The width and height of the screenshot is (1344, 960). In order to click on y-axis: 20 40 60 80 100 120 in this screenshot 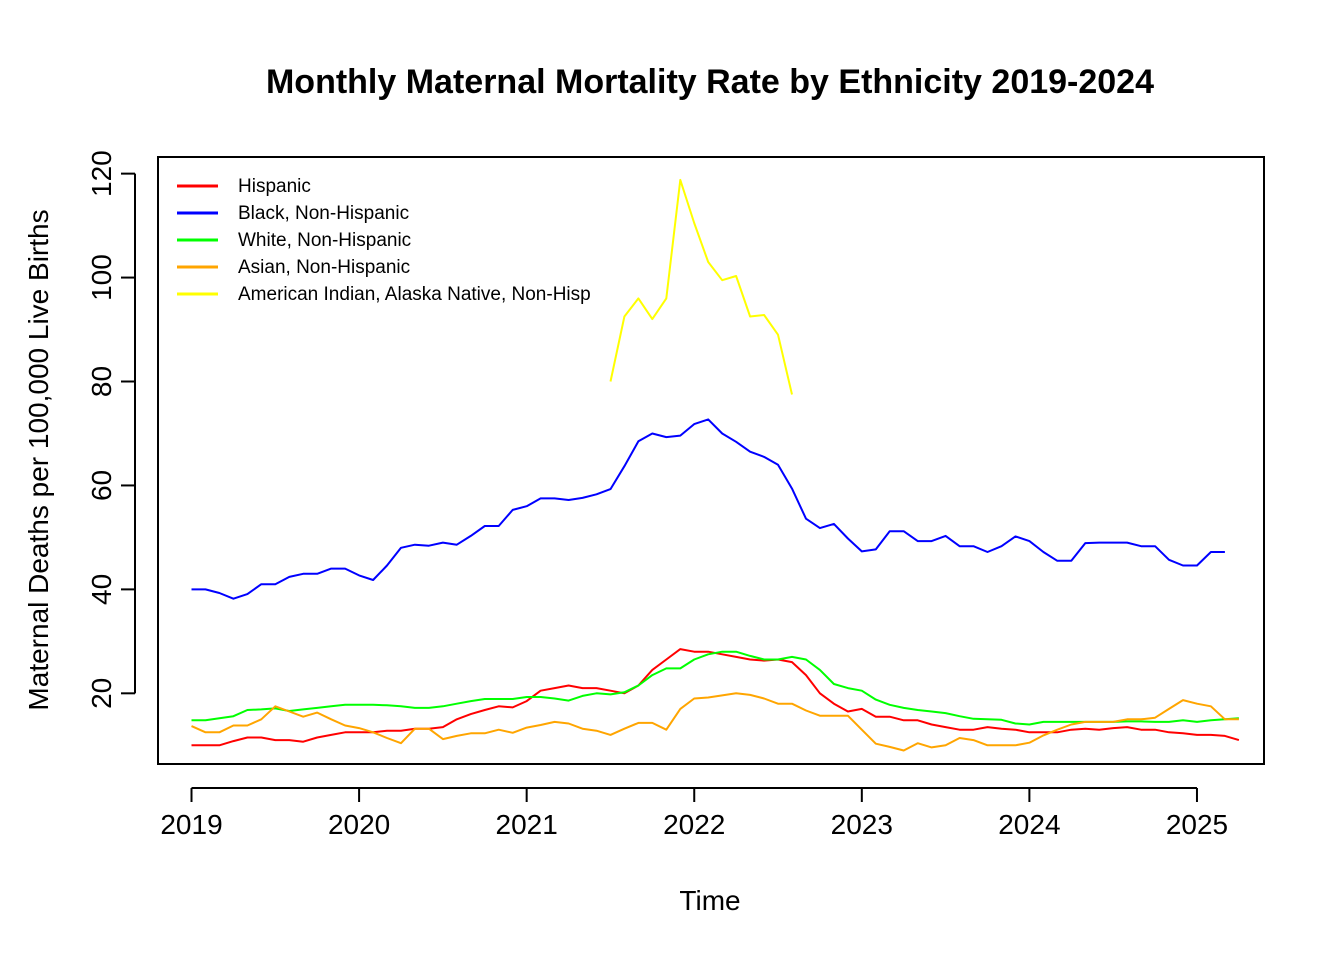, I will do `click(111, 429)`.